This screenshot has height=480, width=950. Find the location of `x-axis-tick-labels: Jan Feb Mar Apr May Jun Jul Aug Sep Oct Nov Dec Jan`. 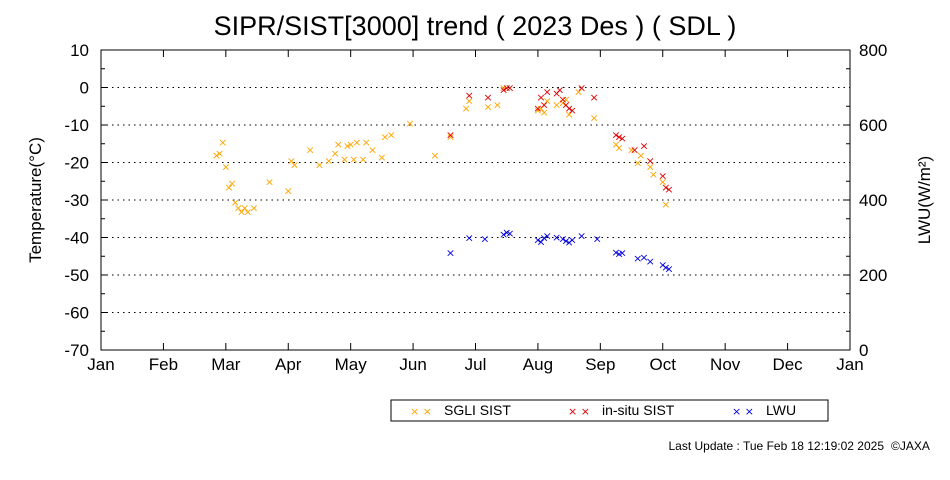

x-axis-tick-labels: Jan Feb Mar Apr May Jun Jul Aug Sep Oct Nov Dec Jan is located at coordinates (475, 364).